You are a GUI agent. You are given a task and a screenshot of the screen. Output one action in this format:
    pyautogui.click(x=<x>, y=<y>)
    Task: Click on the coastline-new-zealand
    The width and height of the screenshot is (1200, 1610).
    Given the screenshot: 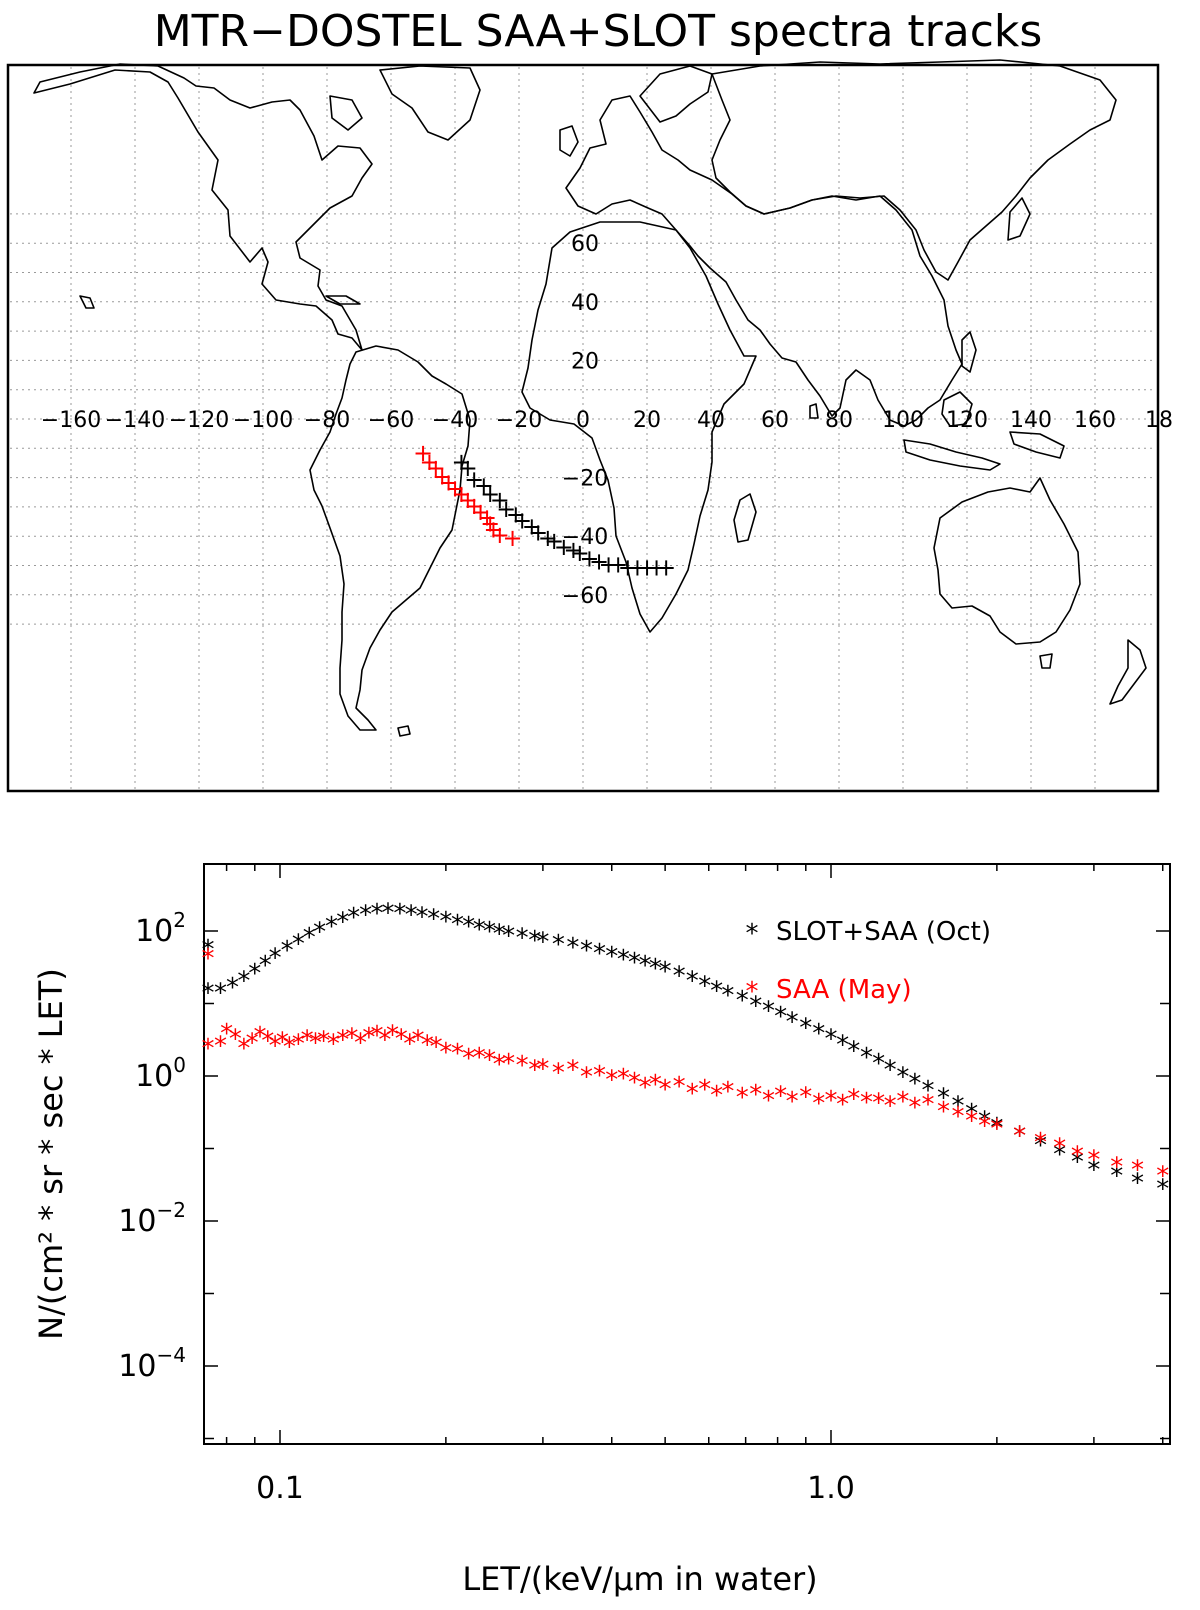 What is the action you would take?
    pyautogui.click(x=1128, y=672)
    